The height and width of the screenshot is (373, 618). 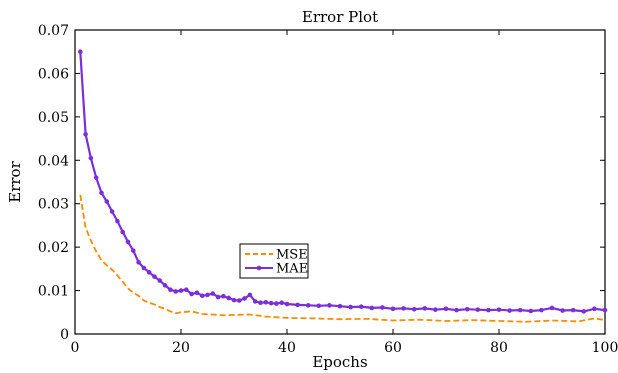 What do you see at coordinates (605, 348) in the screenshot?
I see `x-tick-label: 100` at bounding box center [605, 348].